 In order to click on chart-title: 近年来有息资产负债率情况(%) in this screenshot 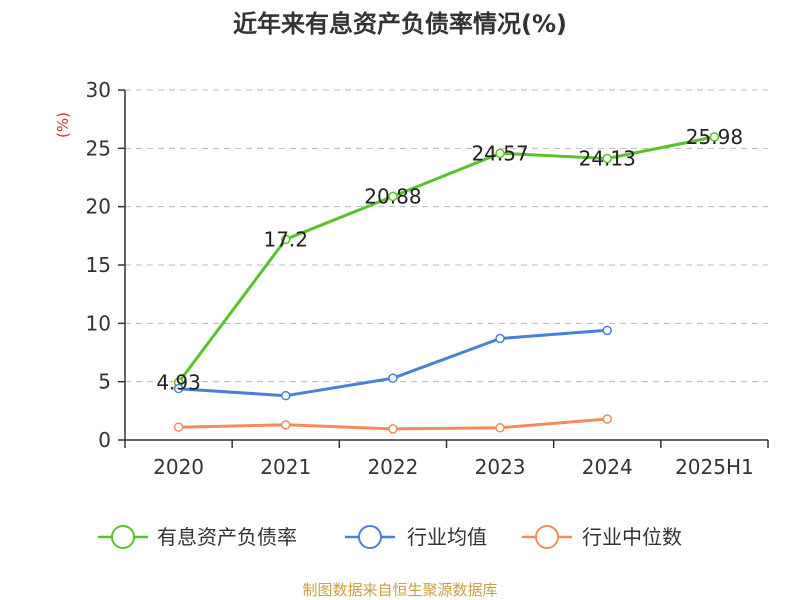, I will do `click(400, 24)`.